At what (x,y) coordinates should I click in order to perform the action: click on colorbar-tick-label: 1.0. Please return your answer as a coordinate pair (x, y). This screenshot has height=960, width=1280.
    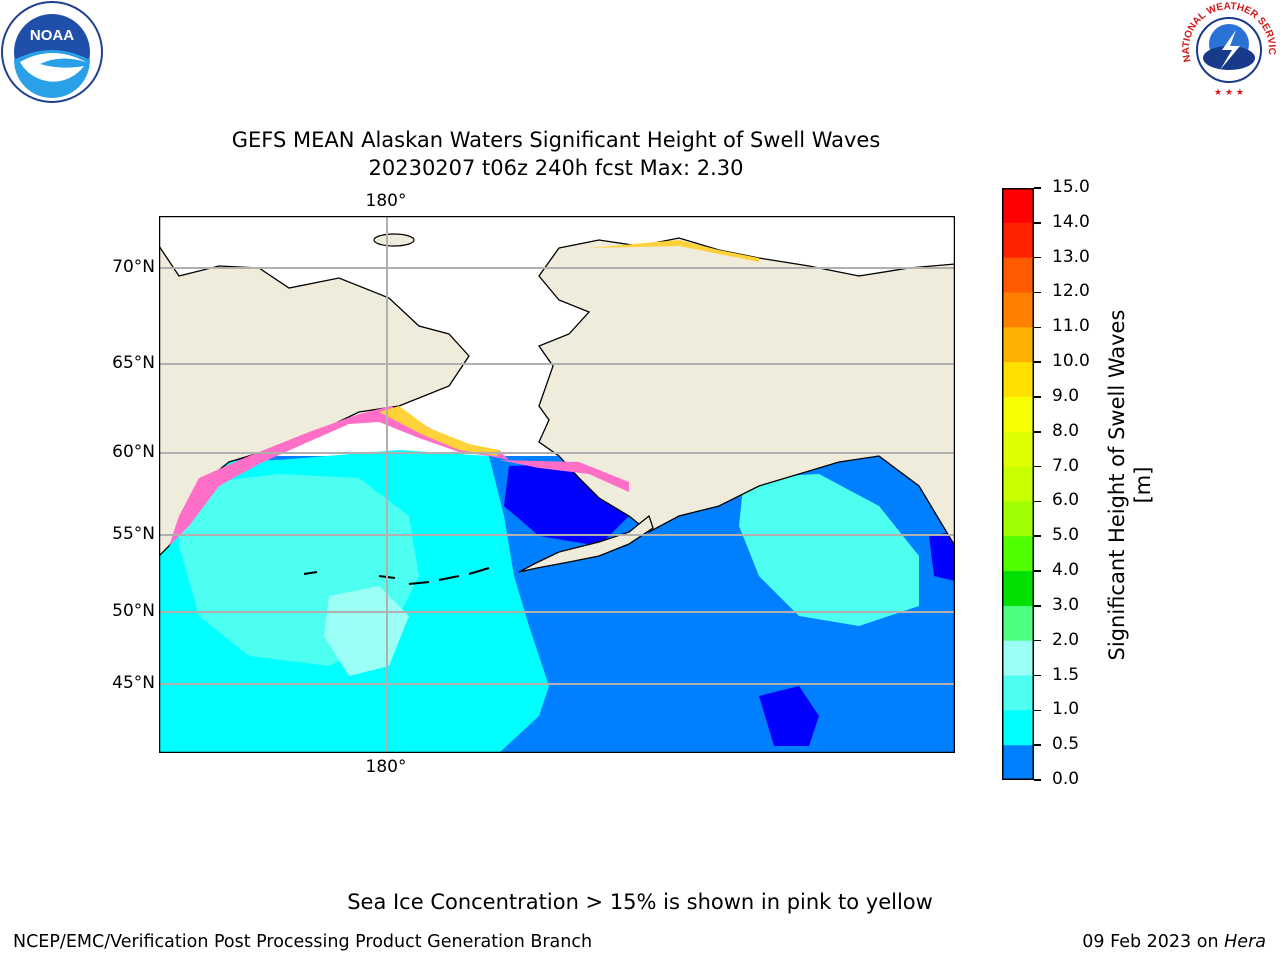
    Looking at the image, I should click on (1066, 709).